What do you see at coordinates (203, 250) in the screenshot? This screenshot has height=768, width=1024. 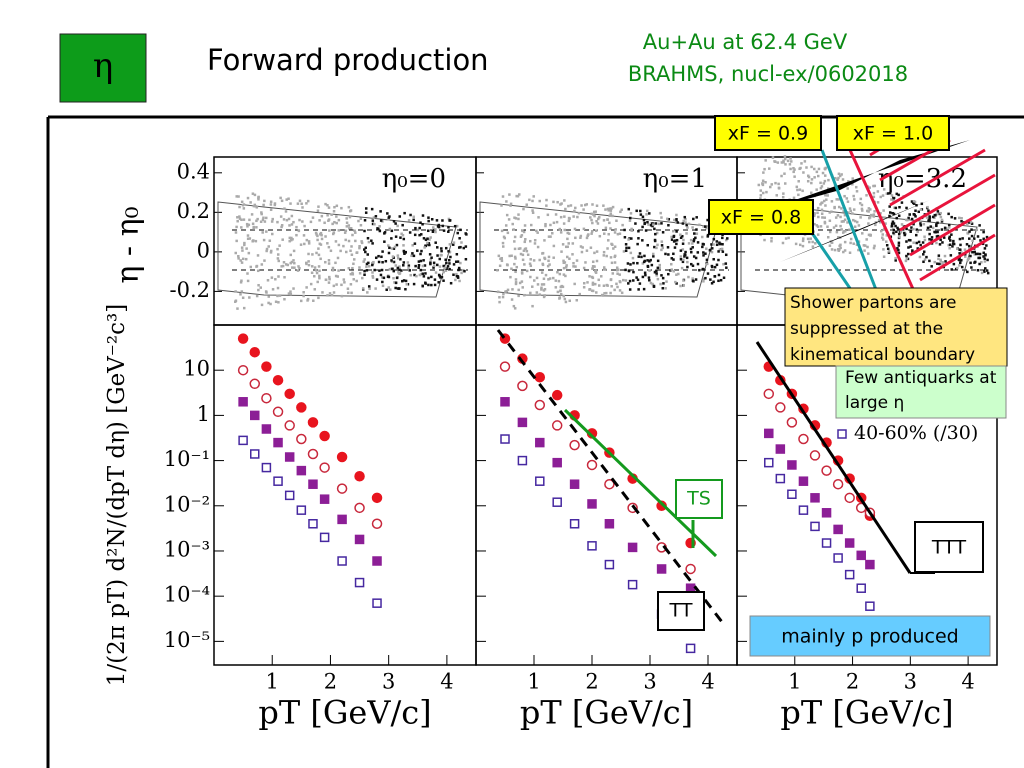 I see `y-tick-label: 0` at bounding box center [203, 250].